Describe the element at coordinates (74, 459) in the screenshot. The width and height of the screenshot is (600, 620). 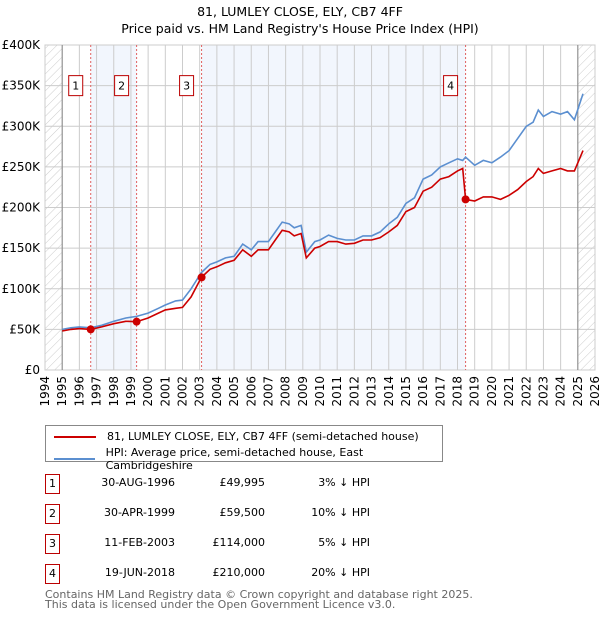
I see `blue-line-swatch` at that location.